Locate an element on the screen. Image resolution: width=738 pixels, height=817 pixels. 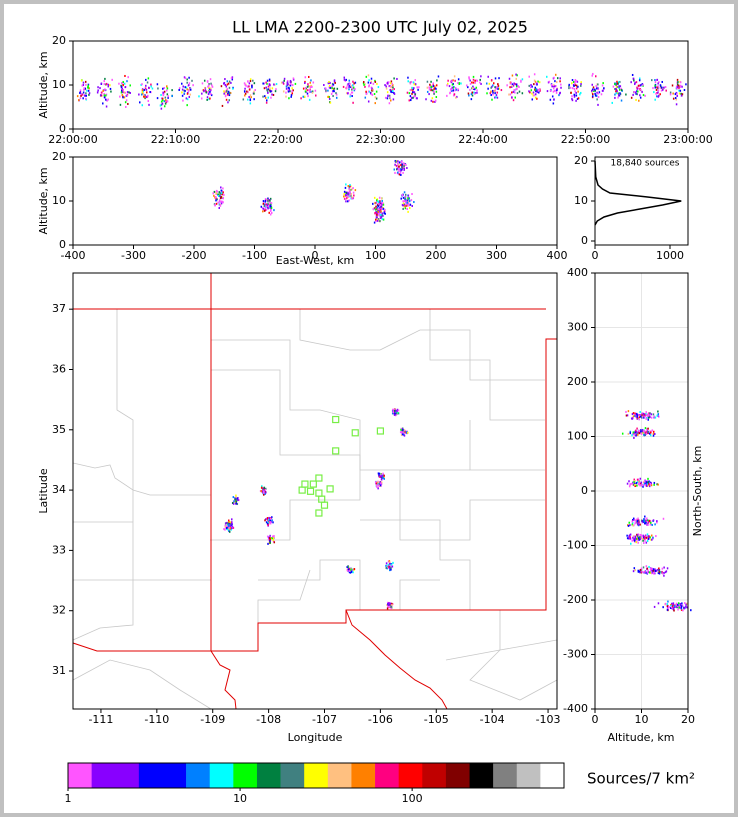
histogram-line is located at coordinates (638, 193).